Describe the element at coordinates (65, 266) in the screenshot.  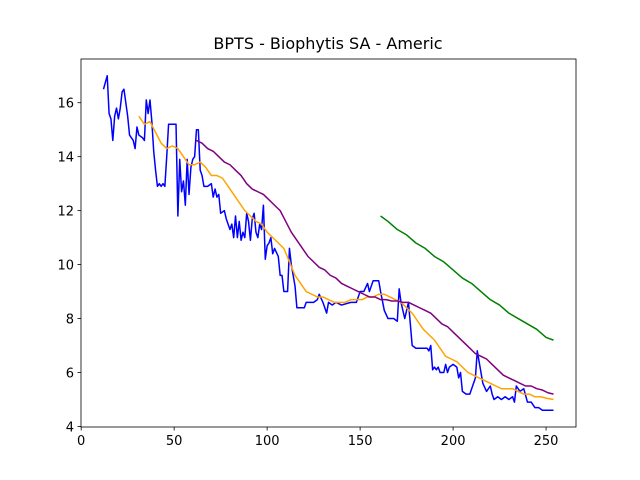
I see `y-tick-label: 10` at that location.